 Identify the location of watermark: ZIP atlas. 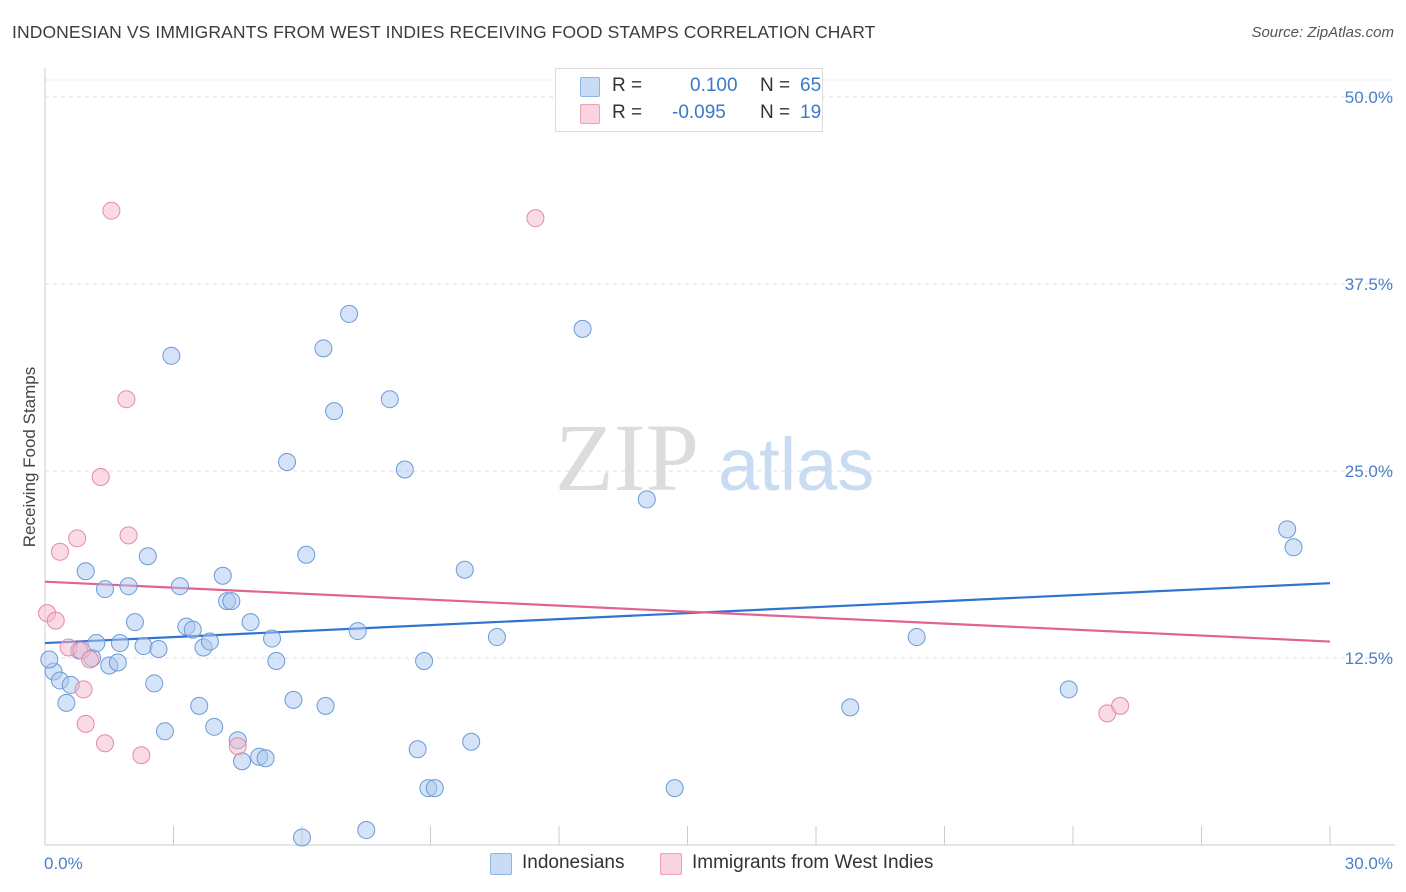
(714, 457).